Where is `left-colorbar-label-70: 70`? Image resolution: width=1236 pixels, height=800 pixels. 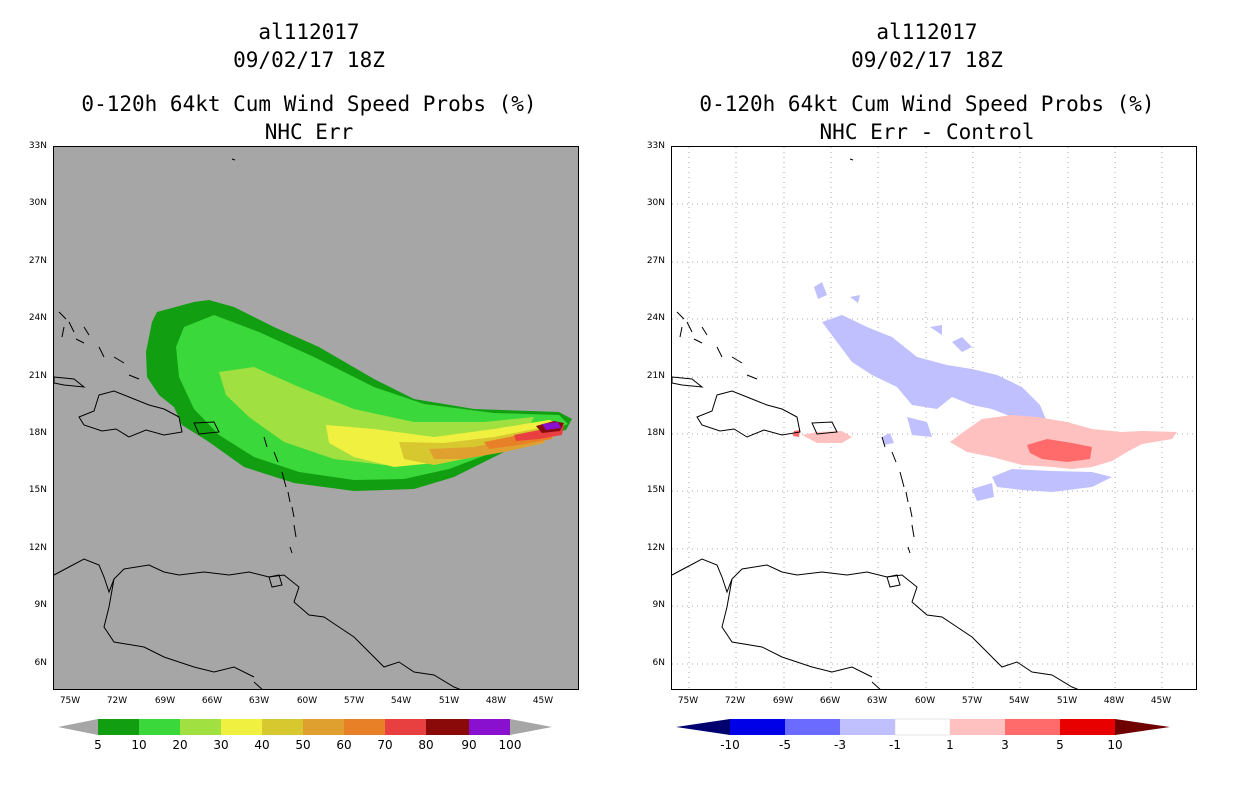
left-colorbar-label-70: 70 is located at coordinates (385, 745).